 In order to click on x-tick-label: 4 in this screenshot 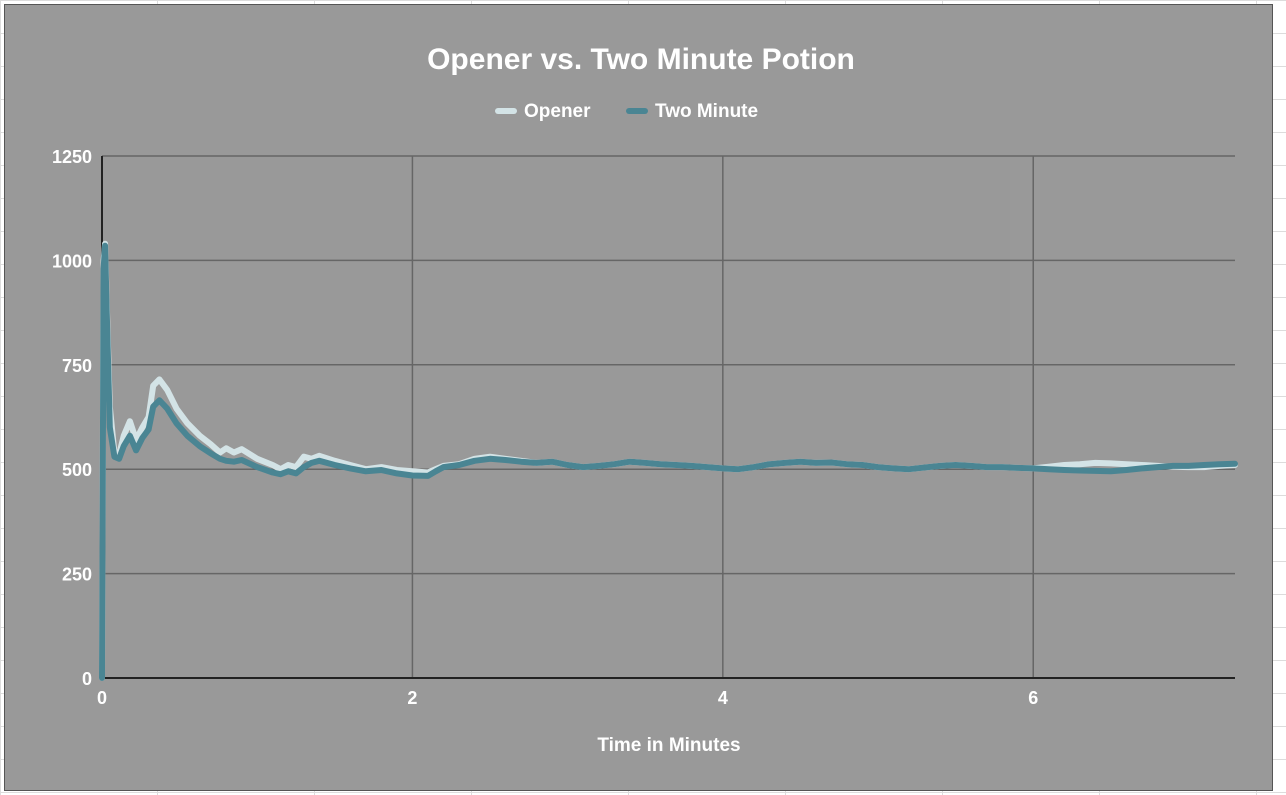, I will do `click(723, 698)`.